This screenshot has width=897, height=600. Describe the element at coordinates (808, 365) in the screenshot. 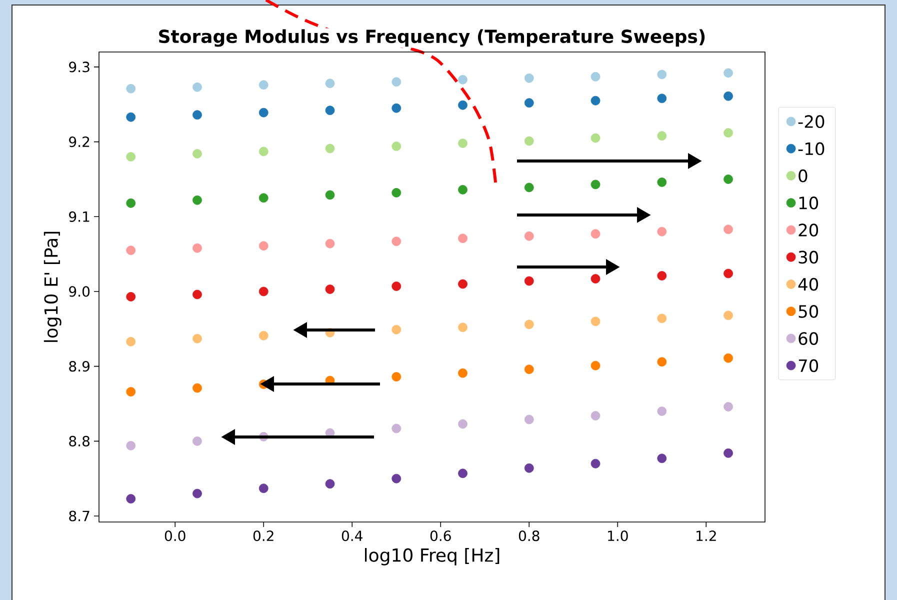

I see `legend-label: 70` at that location.